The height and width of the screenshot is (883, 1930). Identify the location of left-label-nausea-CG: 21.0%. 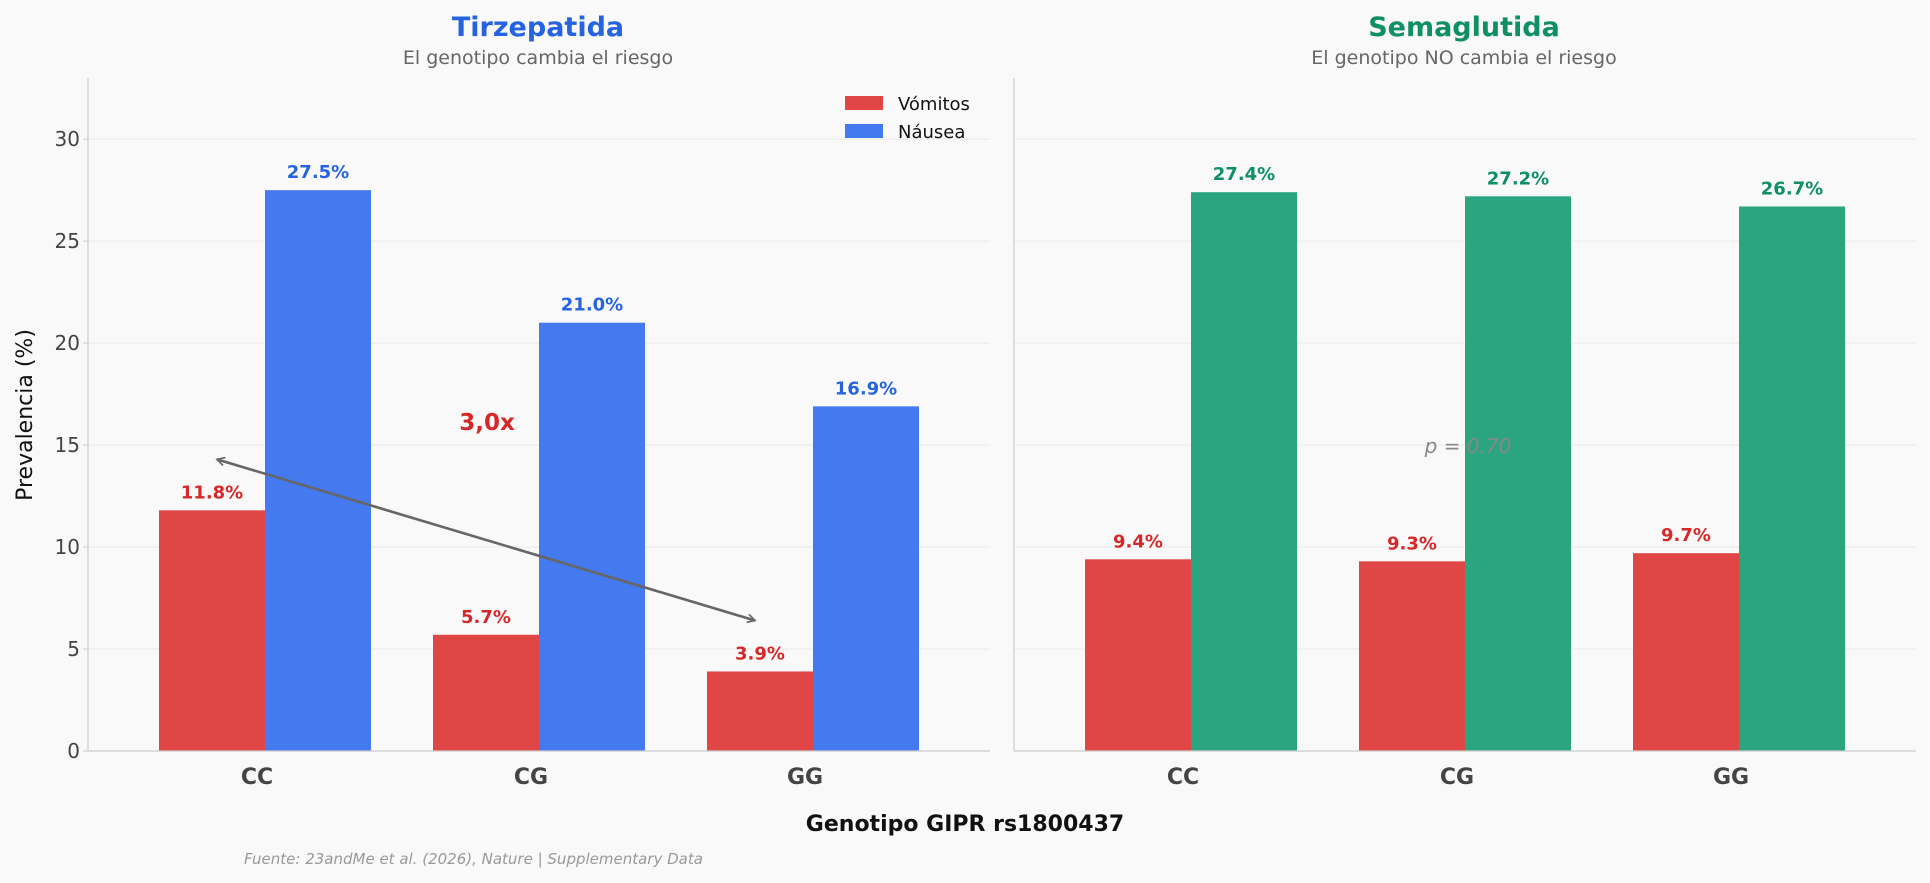
(592, 305).